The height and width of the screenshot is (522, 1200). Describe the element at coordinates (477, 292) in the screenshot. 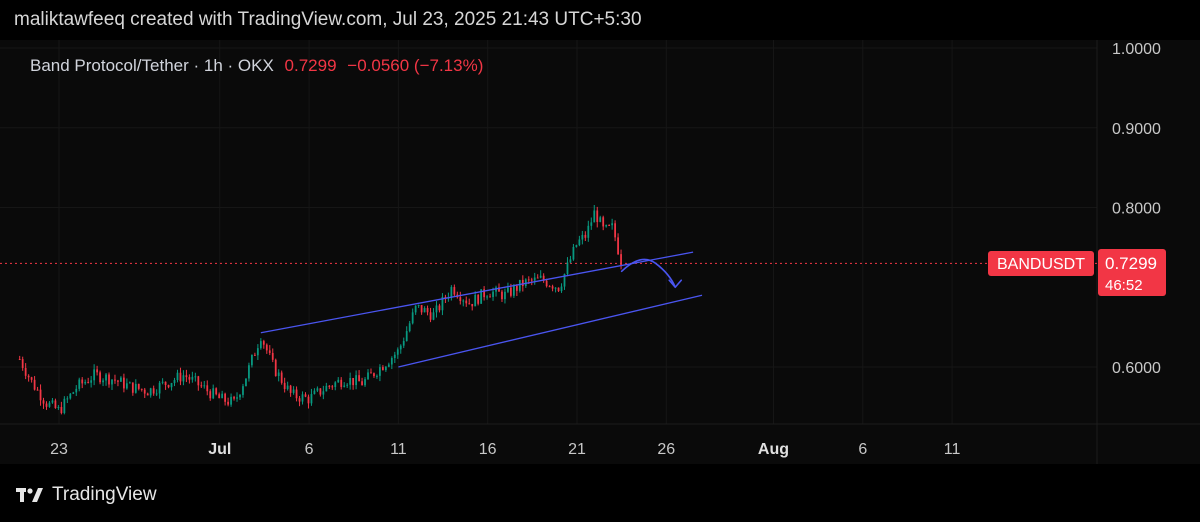

I see `channel-upper-line` at that location.